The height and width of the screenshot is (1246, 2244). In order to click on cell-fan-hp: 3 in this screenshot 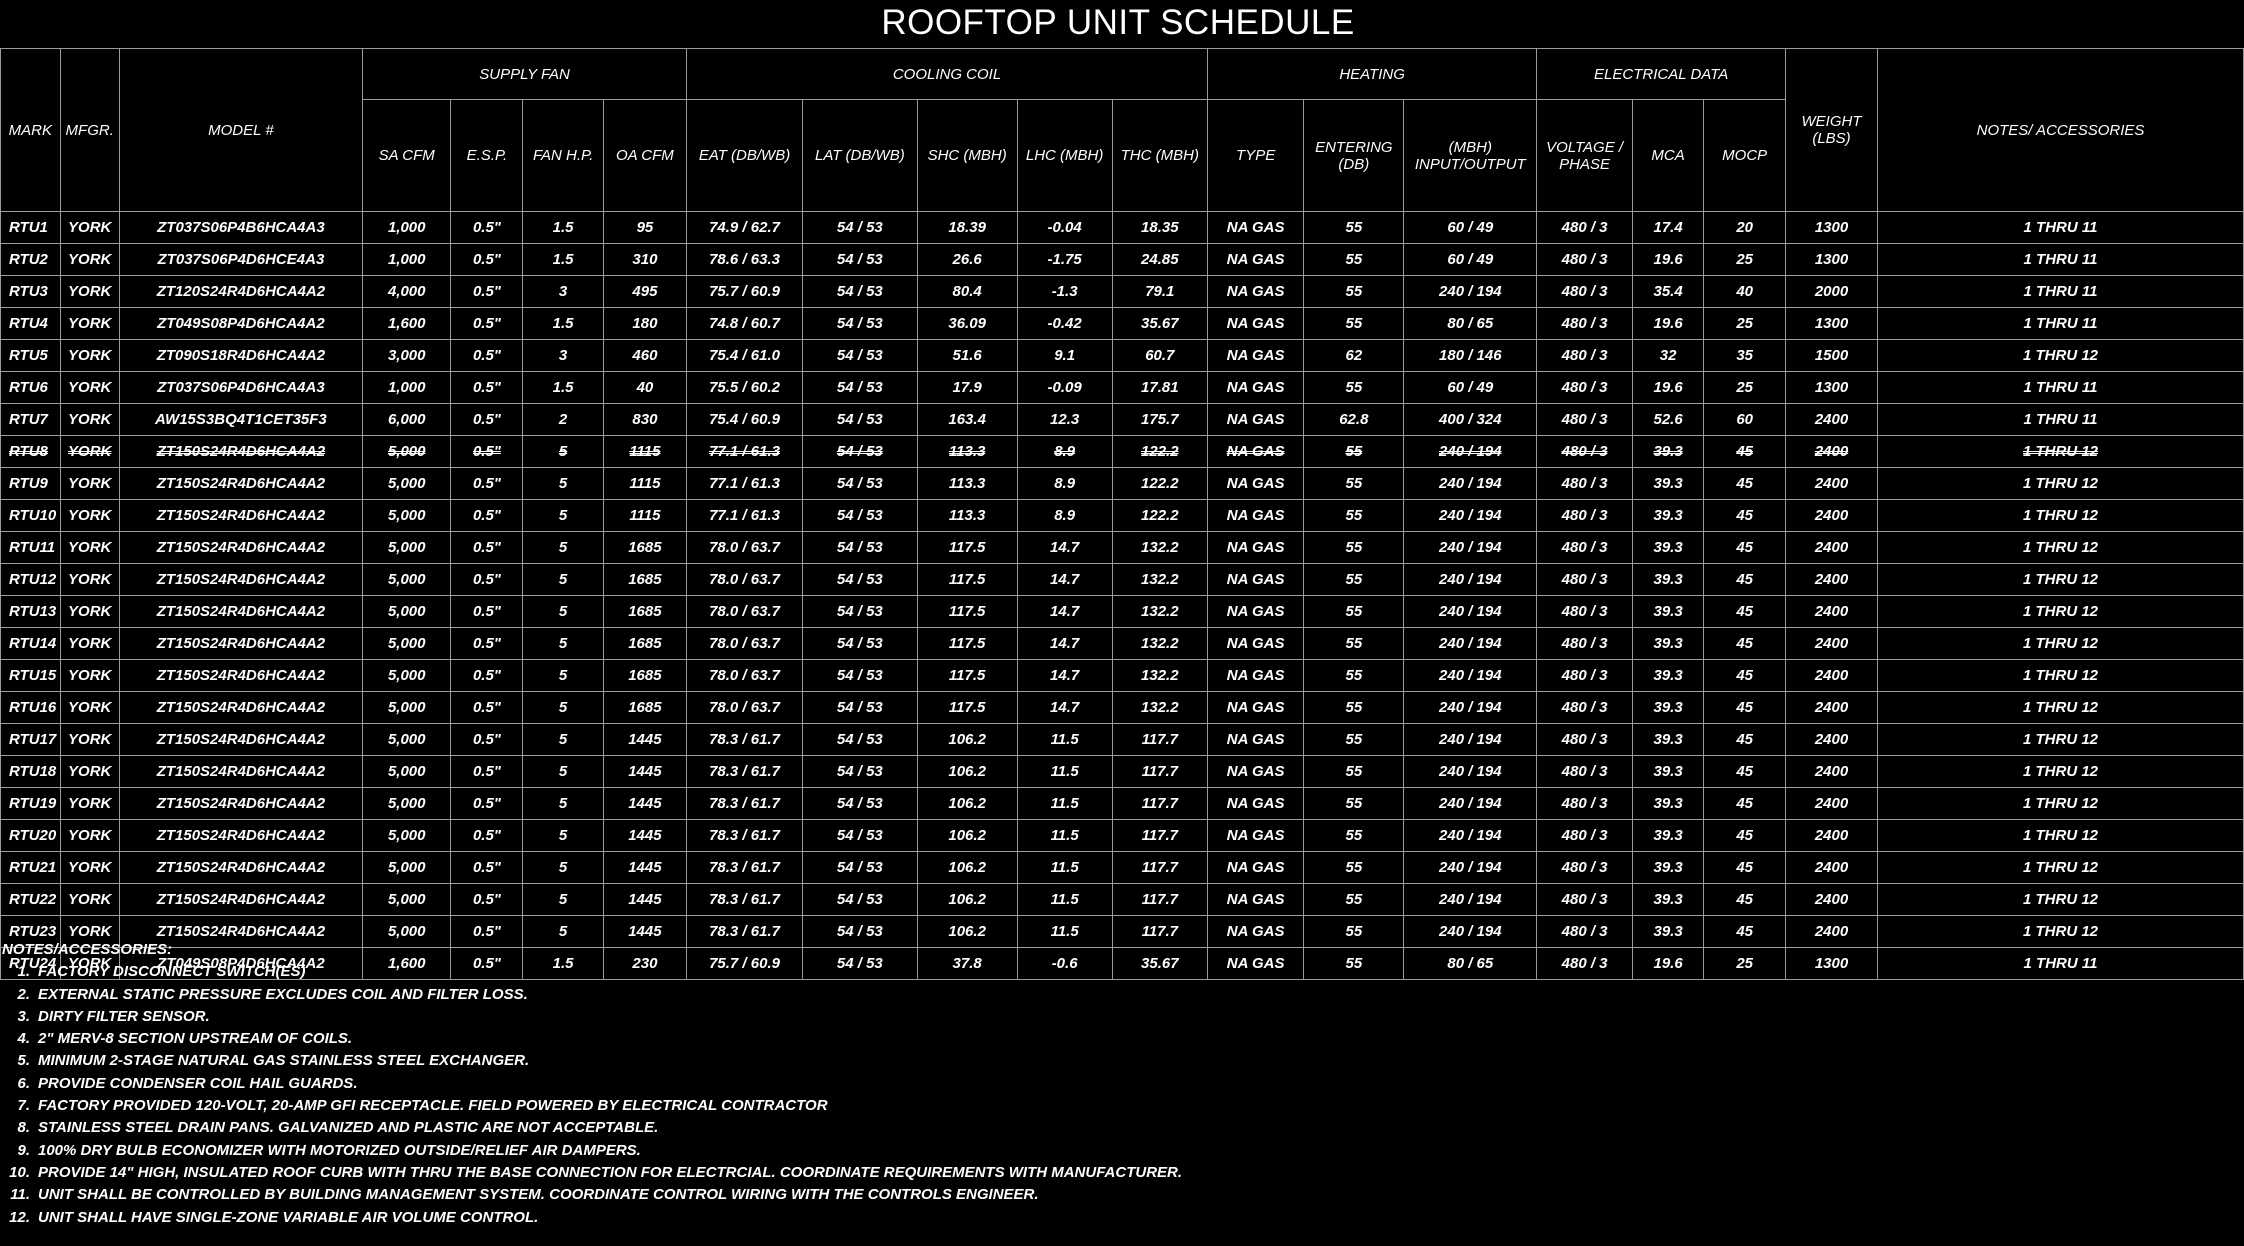, I will do `click(563, 355)`.